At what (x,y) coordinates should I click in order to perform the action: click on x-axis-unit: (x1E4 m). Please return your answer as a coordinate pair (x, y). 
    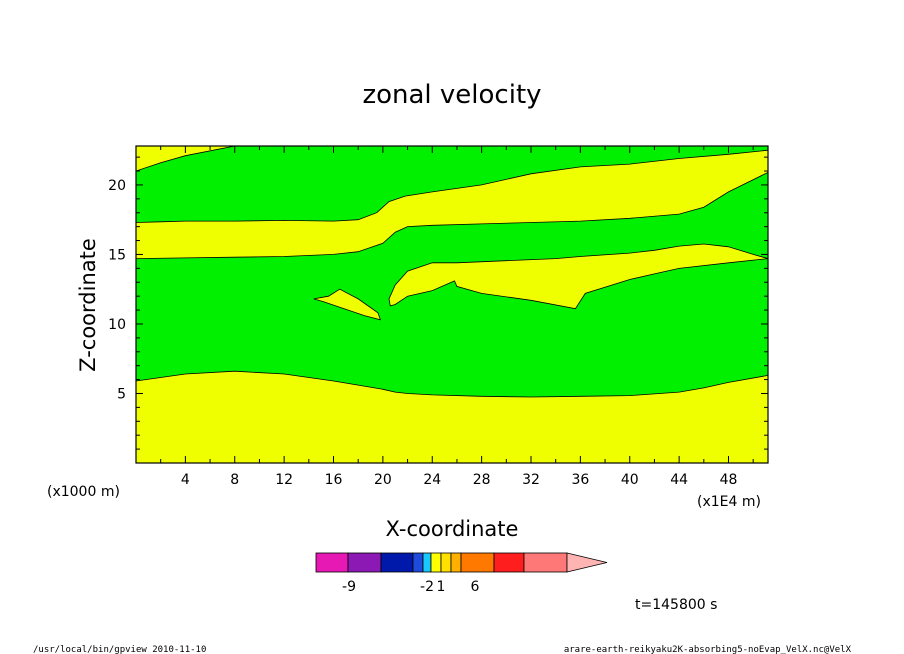
    Looking at the image, I should click on (729, 502).